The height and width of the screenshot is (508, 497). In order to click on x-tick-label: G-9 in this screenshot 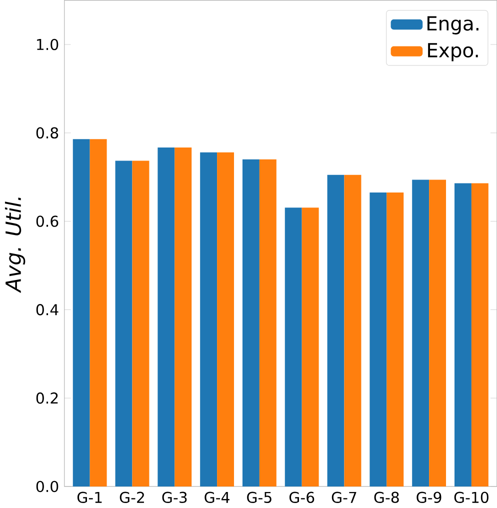, I will do `click(429, 498)`.